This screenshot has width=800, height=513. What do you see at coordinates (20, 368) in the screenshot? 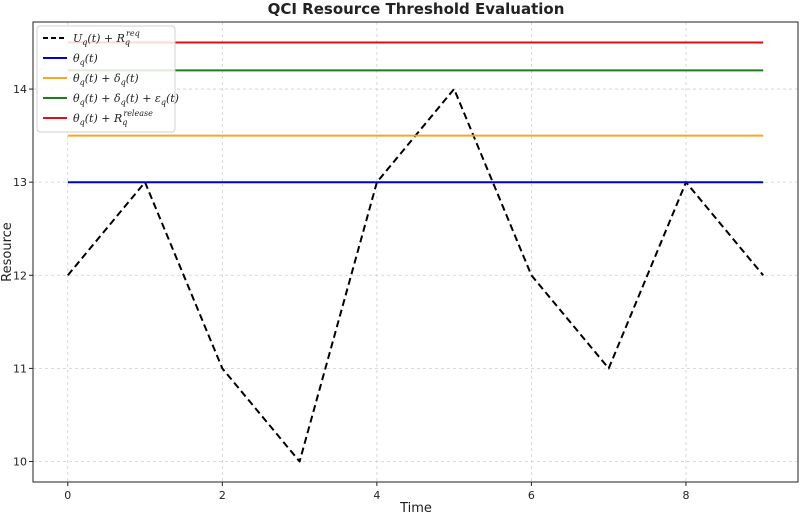
I see `y-tick-label: 11` at bounding box center [20, 368].